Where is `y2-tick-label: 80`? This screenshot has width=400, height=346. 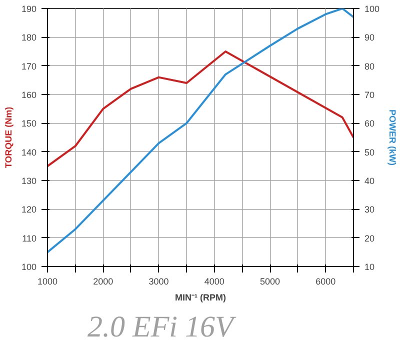 y2-tick-label: 80 is located at coordinates (369, 66).